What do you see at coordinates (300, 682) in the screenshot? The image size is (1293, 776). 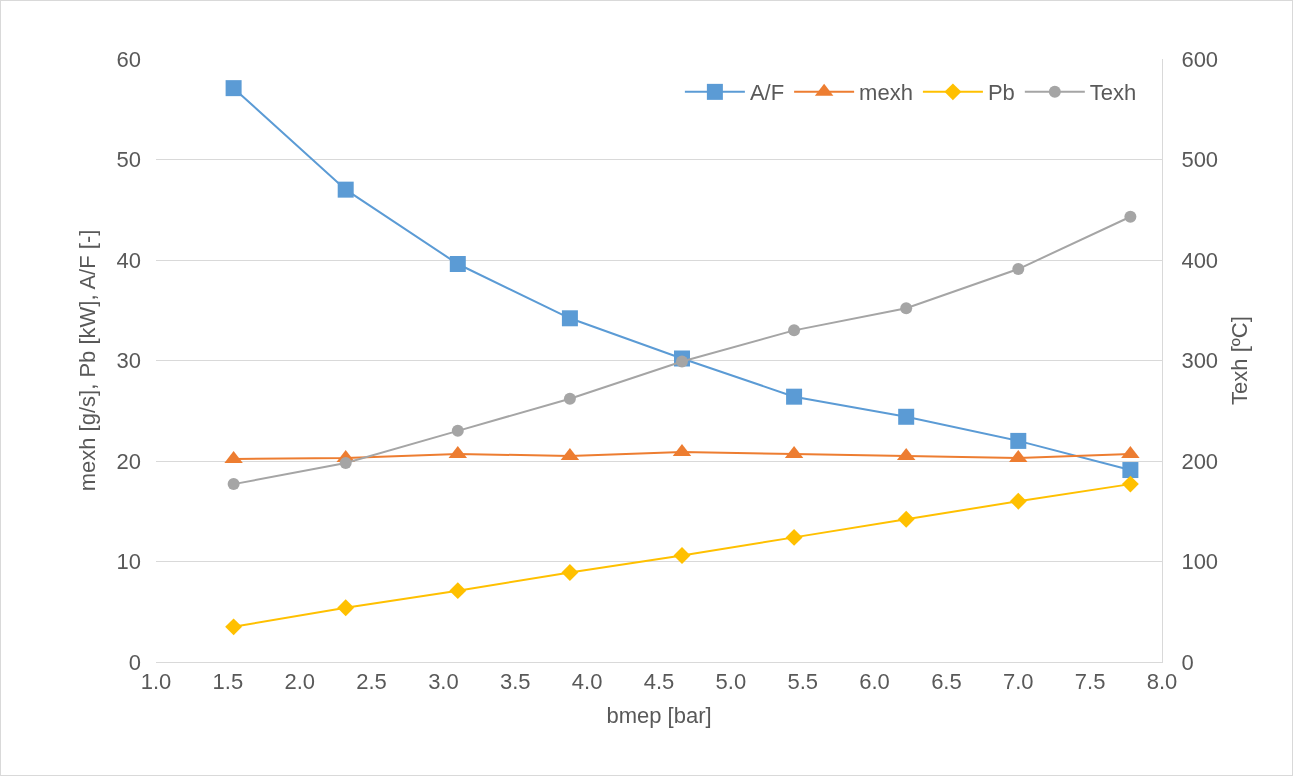 I see `x-tick-label: 2.0` at bounding box center [300, 682].